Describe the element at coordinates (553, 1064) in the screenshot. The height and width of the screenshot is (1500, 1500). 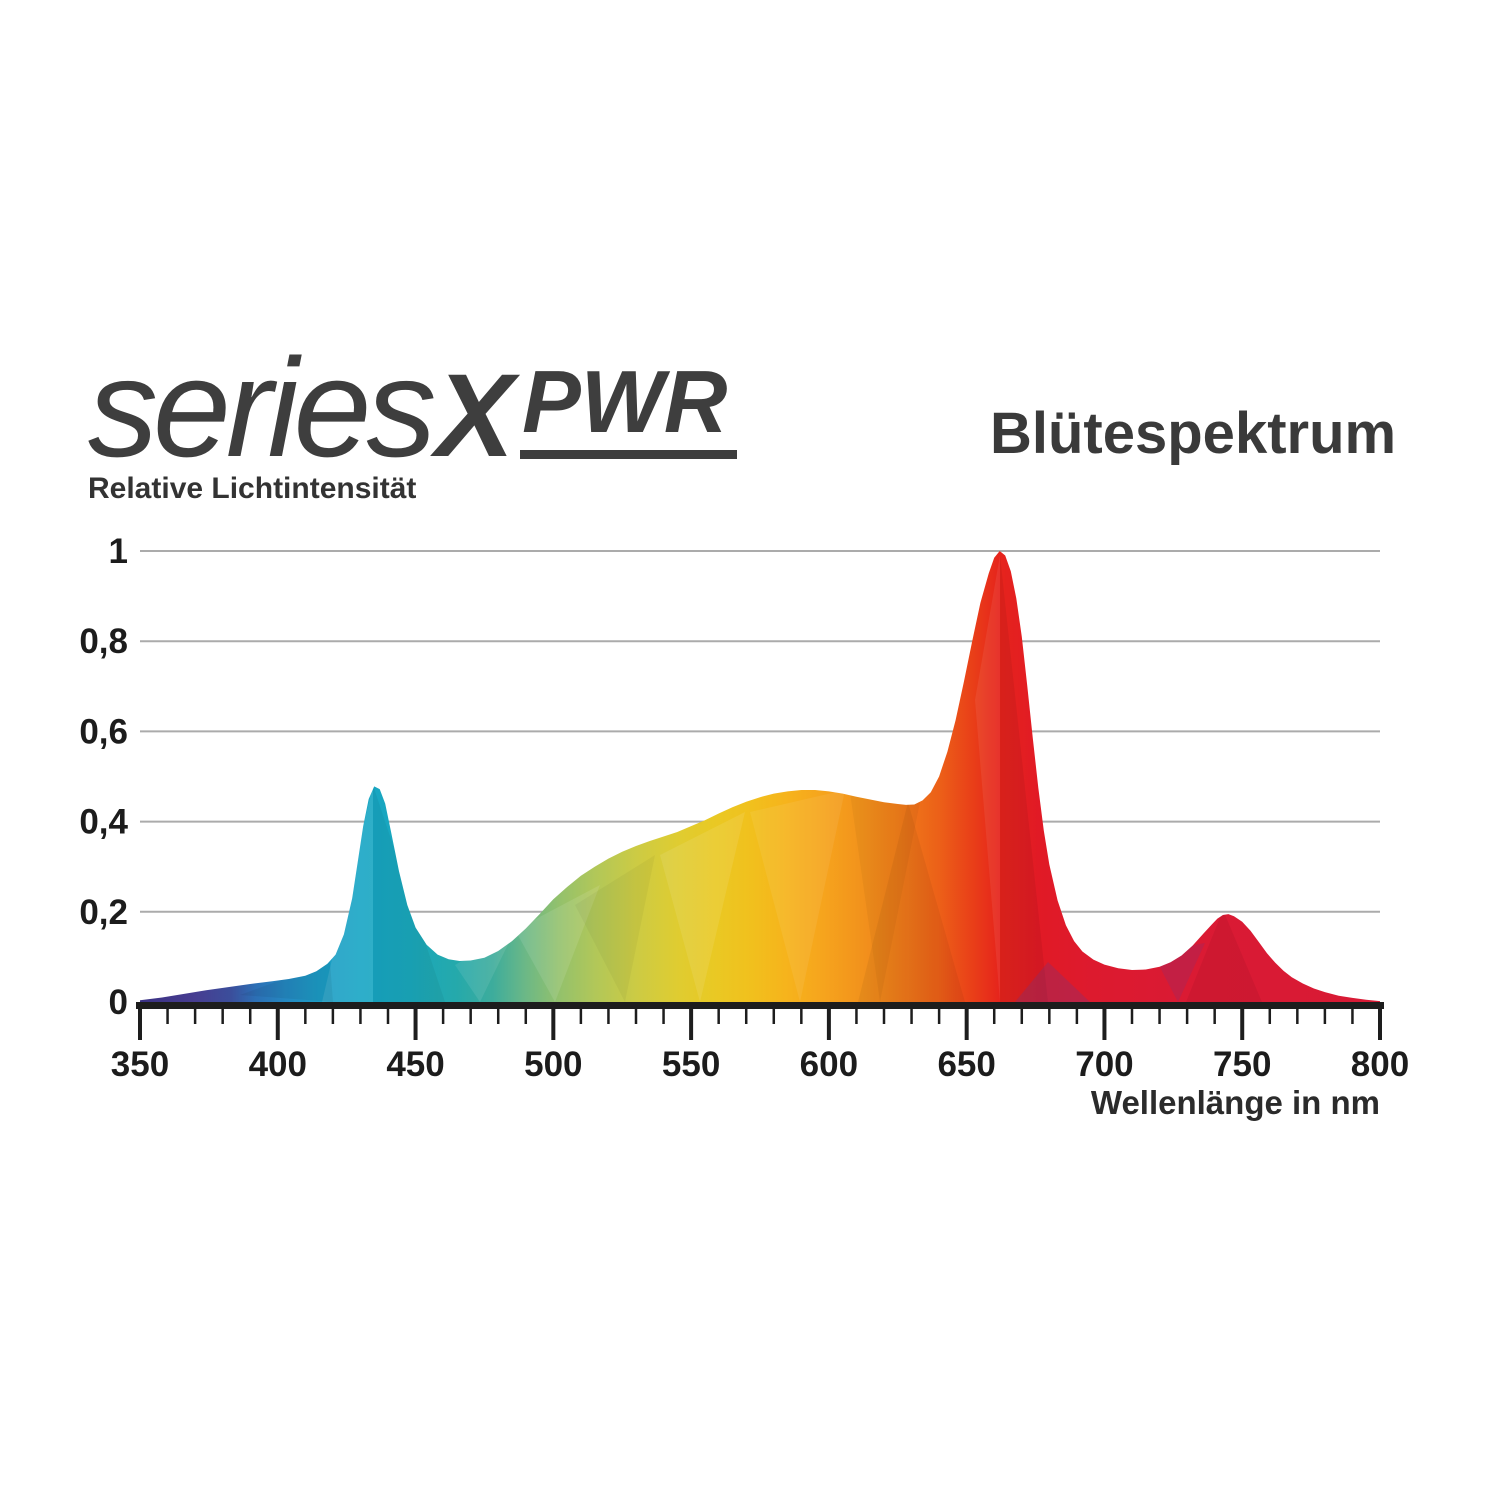
I see `x-tick-label: 500` at that location.